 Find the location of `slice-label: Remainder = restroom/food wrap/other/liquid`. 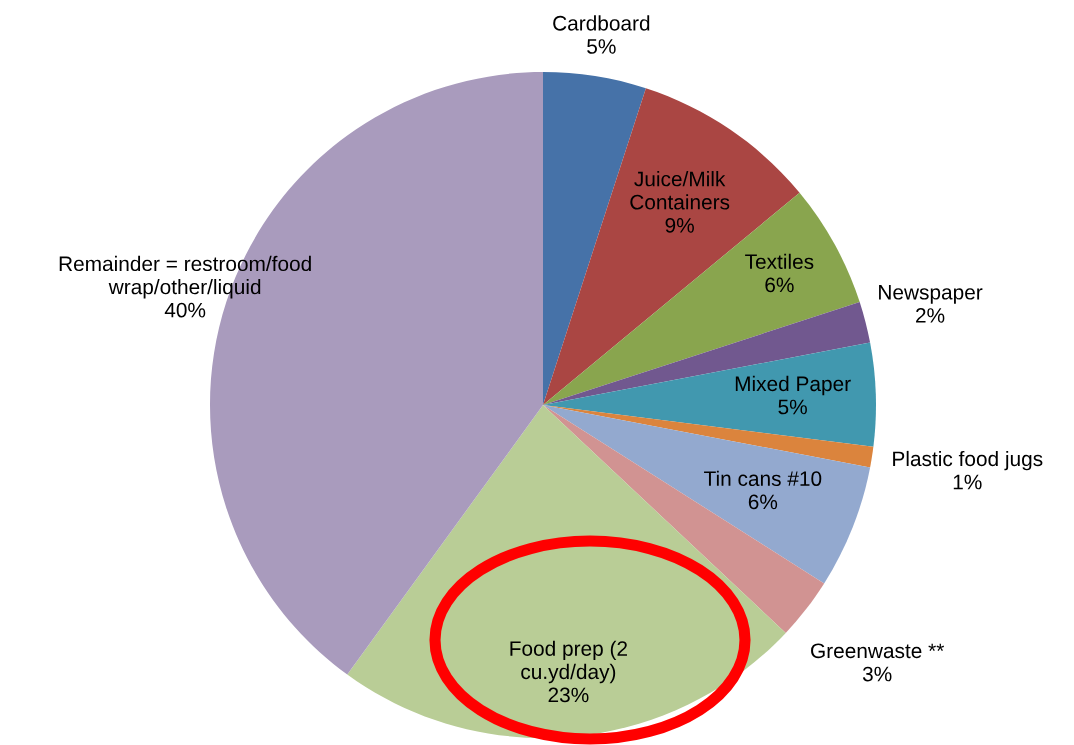

slice-label: Remainder = restroom/food wrap/other/liquid is located at coordinates (185, 277).